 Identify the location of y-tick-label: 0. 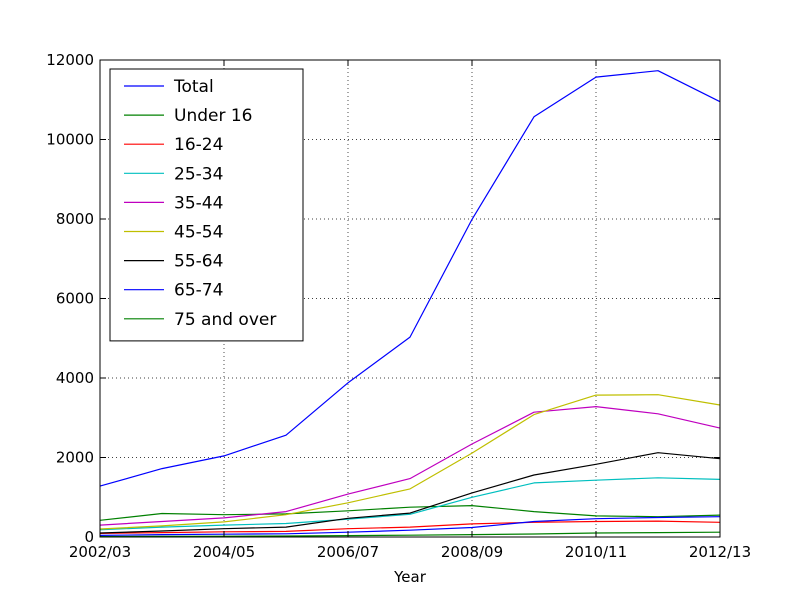
(89, 537).